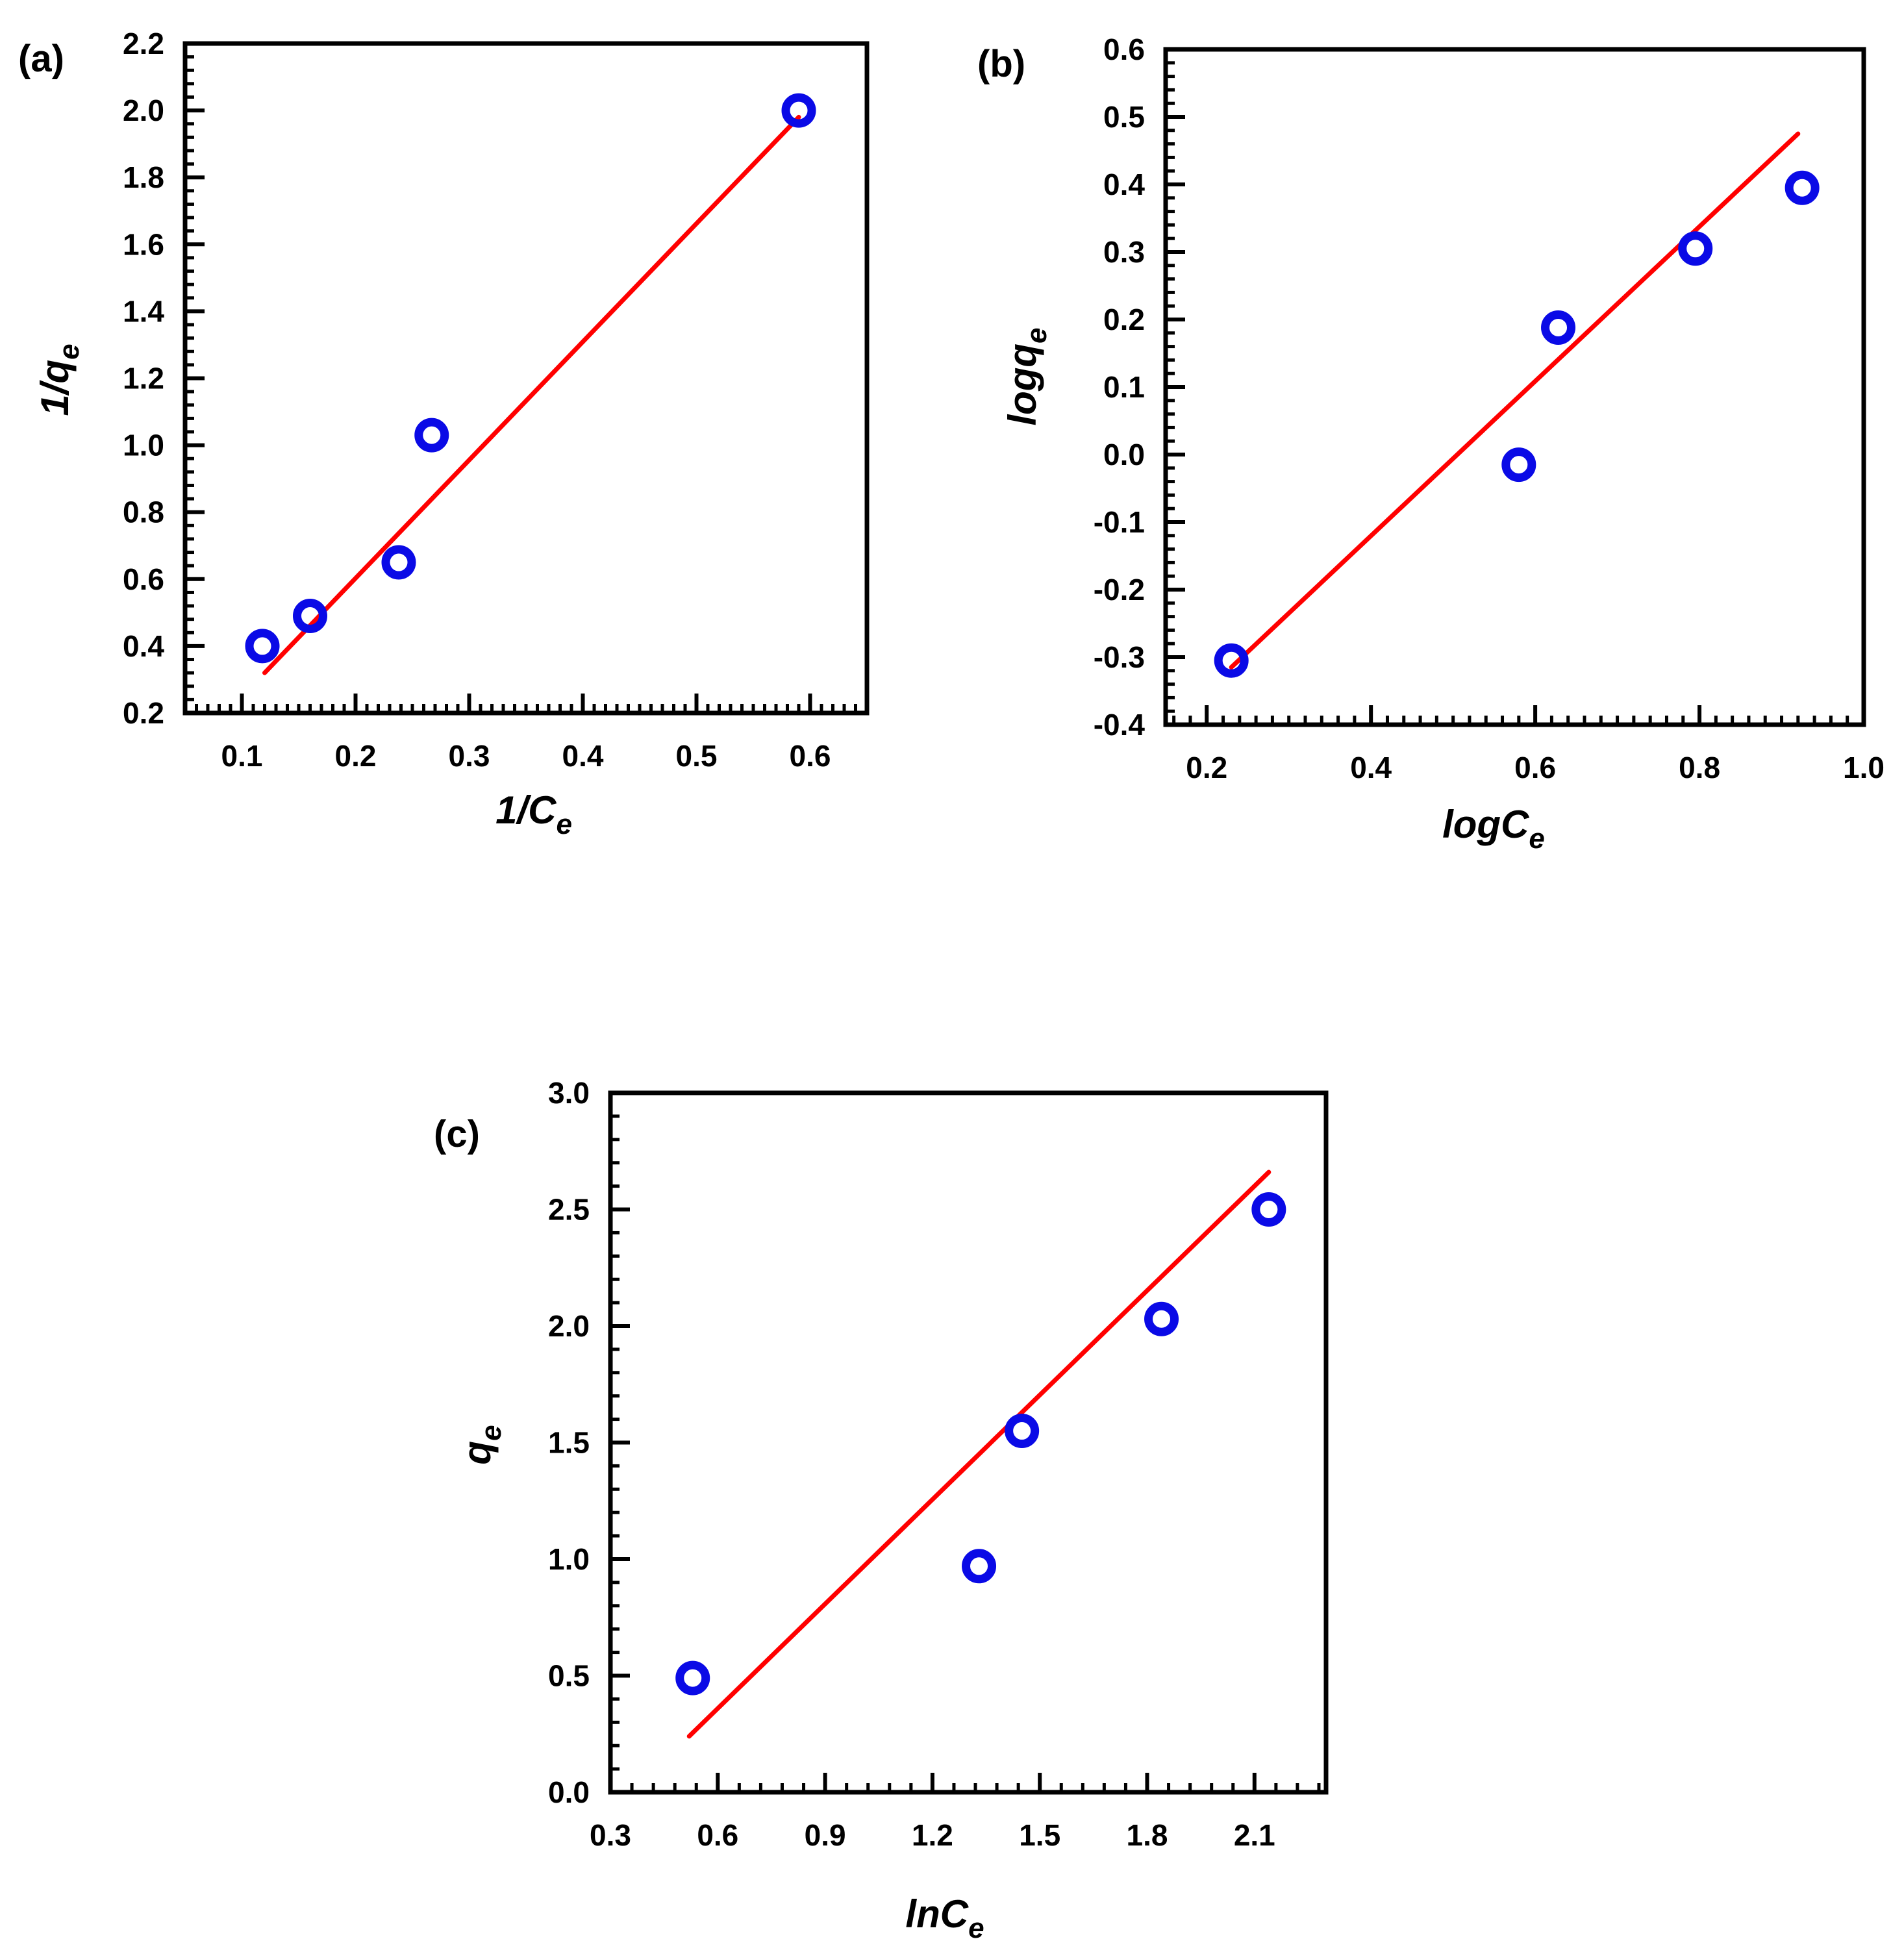  Describe the element at coordinates (569, 1210) in the screenshot. I see `y-tick-label: 2.5` at that location.